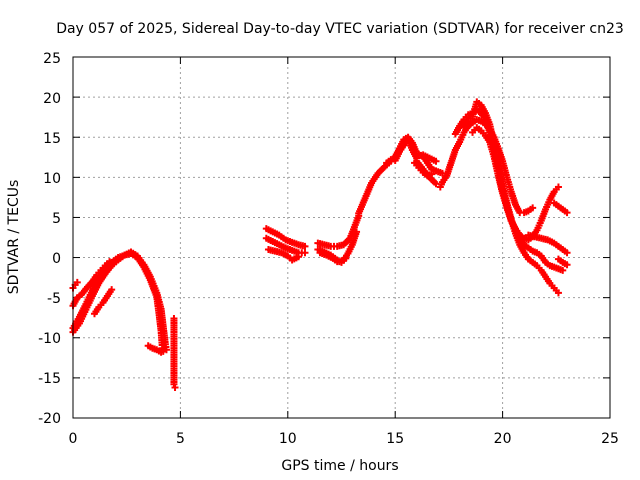 The height and width of the screenshot is (480, 640). What do you see at coordinates (395, 439) in the screenshot?
I see `x-tick-label: 15` at bounding box center [395, 439].